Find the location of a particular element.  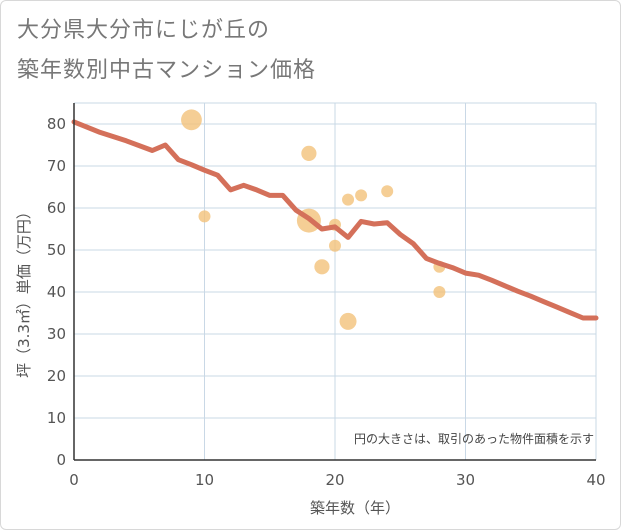

x-tick-label: 40 is located at coordinates (595, 480).